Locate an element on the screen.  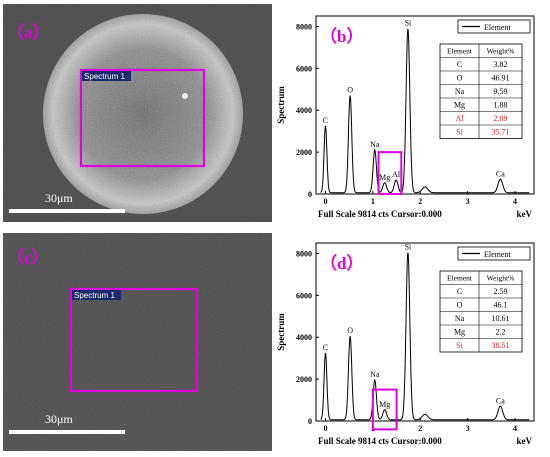
table-cell-weight: 2.2 is located at coordinates (501, 332).